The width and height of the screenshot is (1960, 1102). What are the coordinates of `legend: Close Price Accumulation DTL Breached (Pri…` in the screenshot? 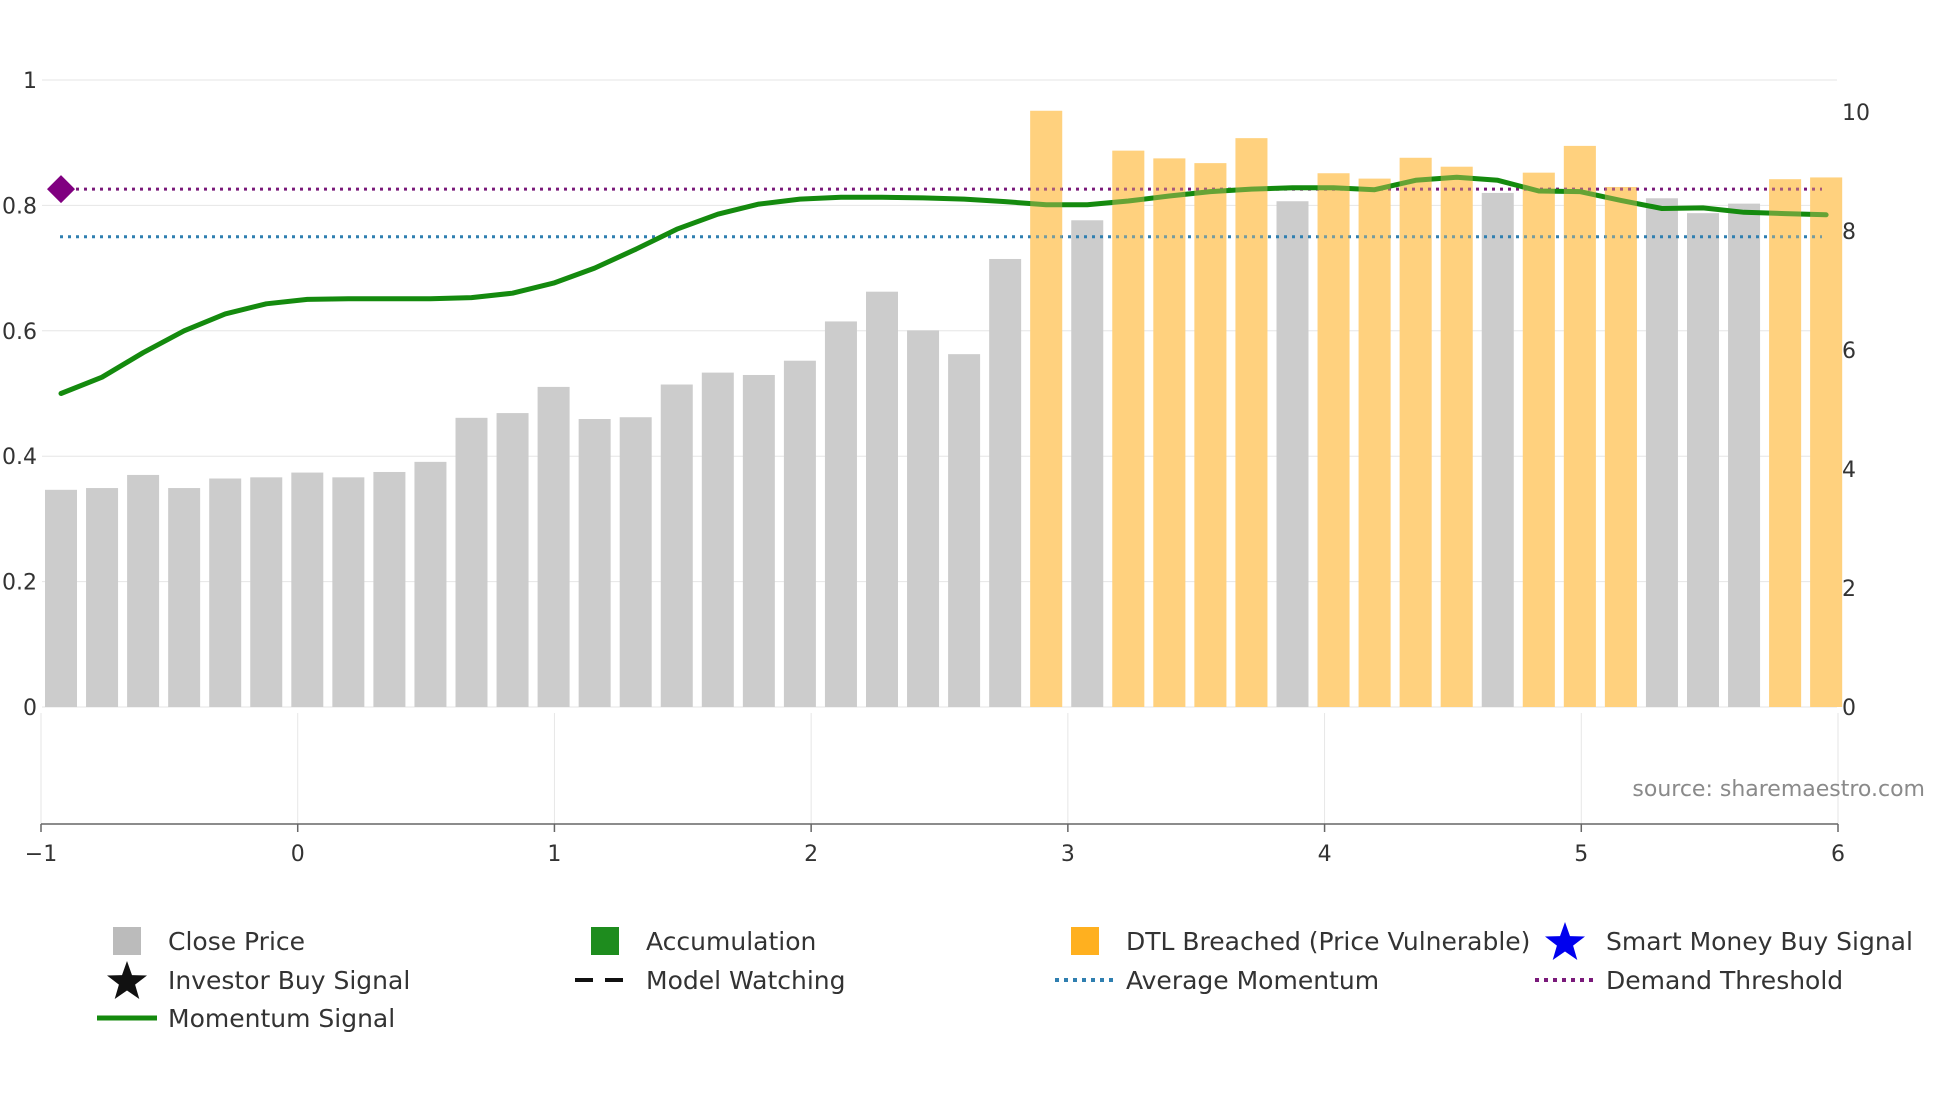 It's located at (1005, 977).